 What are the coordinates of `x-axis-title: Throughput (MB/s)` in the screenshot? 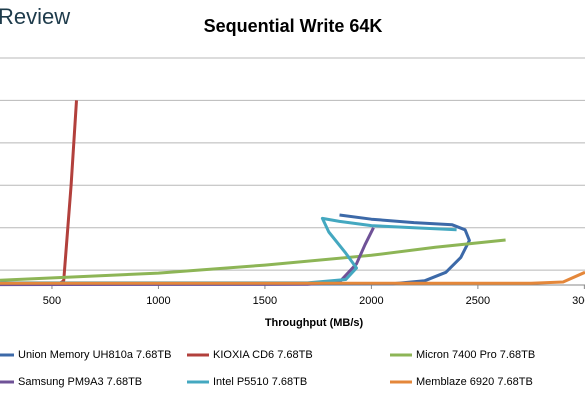 It's located at (314, 323).